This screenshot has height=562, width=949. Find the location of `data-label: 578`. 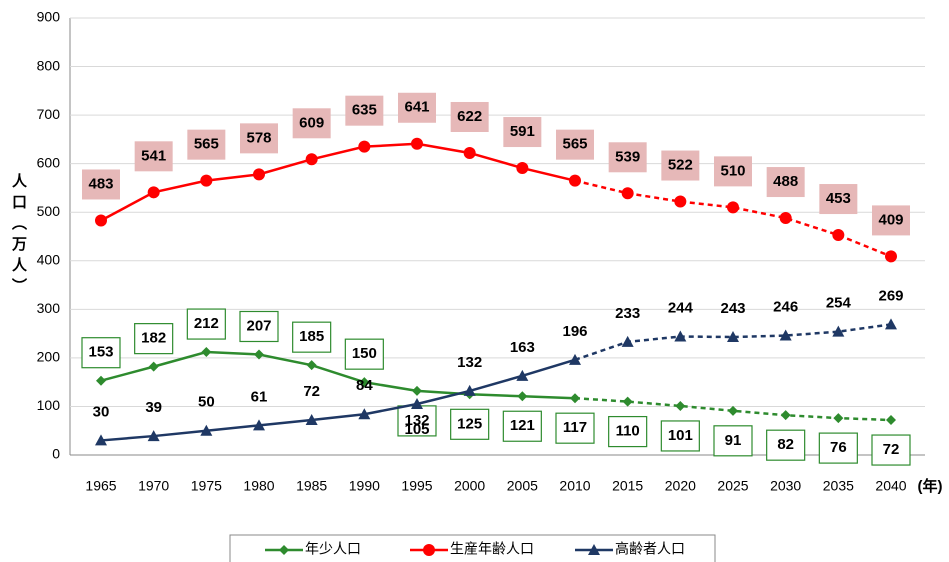

data-label: 578 is located at coordinates (258, 137).